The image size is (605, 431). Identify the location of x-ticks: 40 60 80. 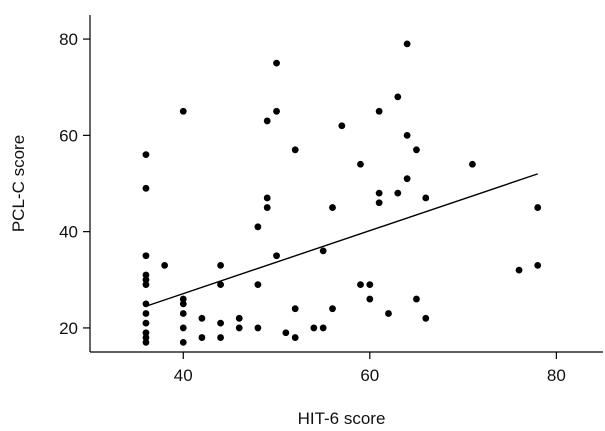
(370, 368).